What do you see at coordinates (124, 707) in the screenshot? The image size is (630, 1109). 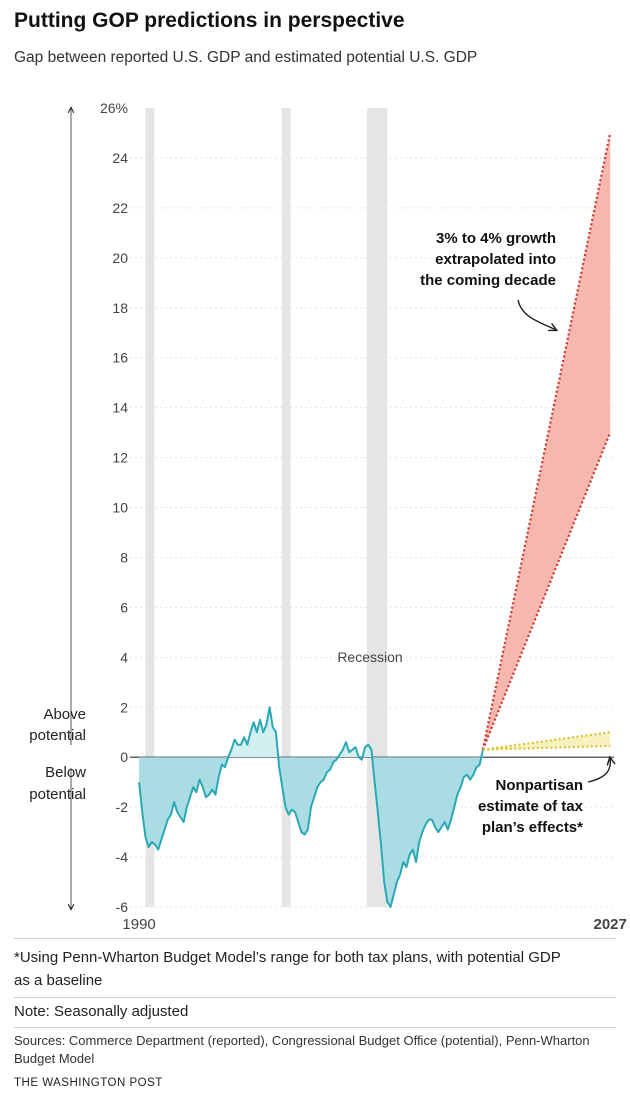 I see `y-tick-label-2: 2` at bounding box center [124, 707].